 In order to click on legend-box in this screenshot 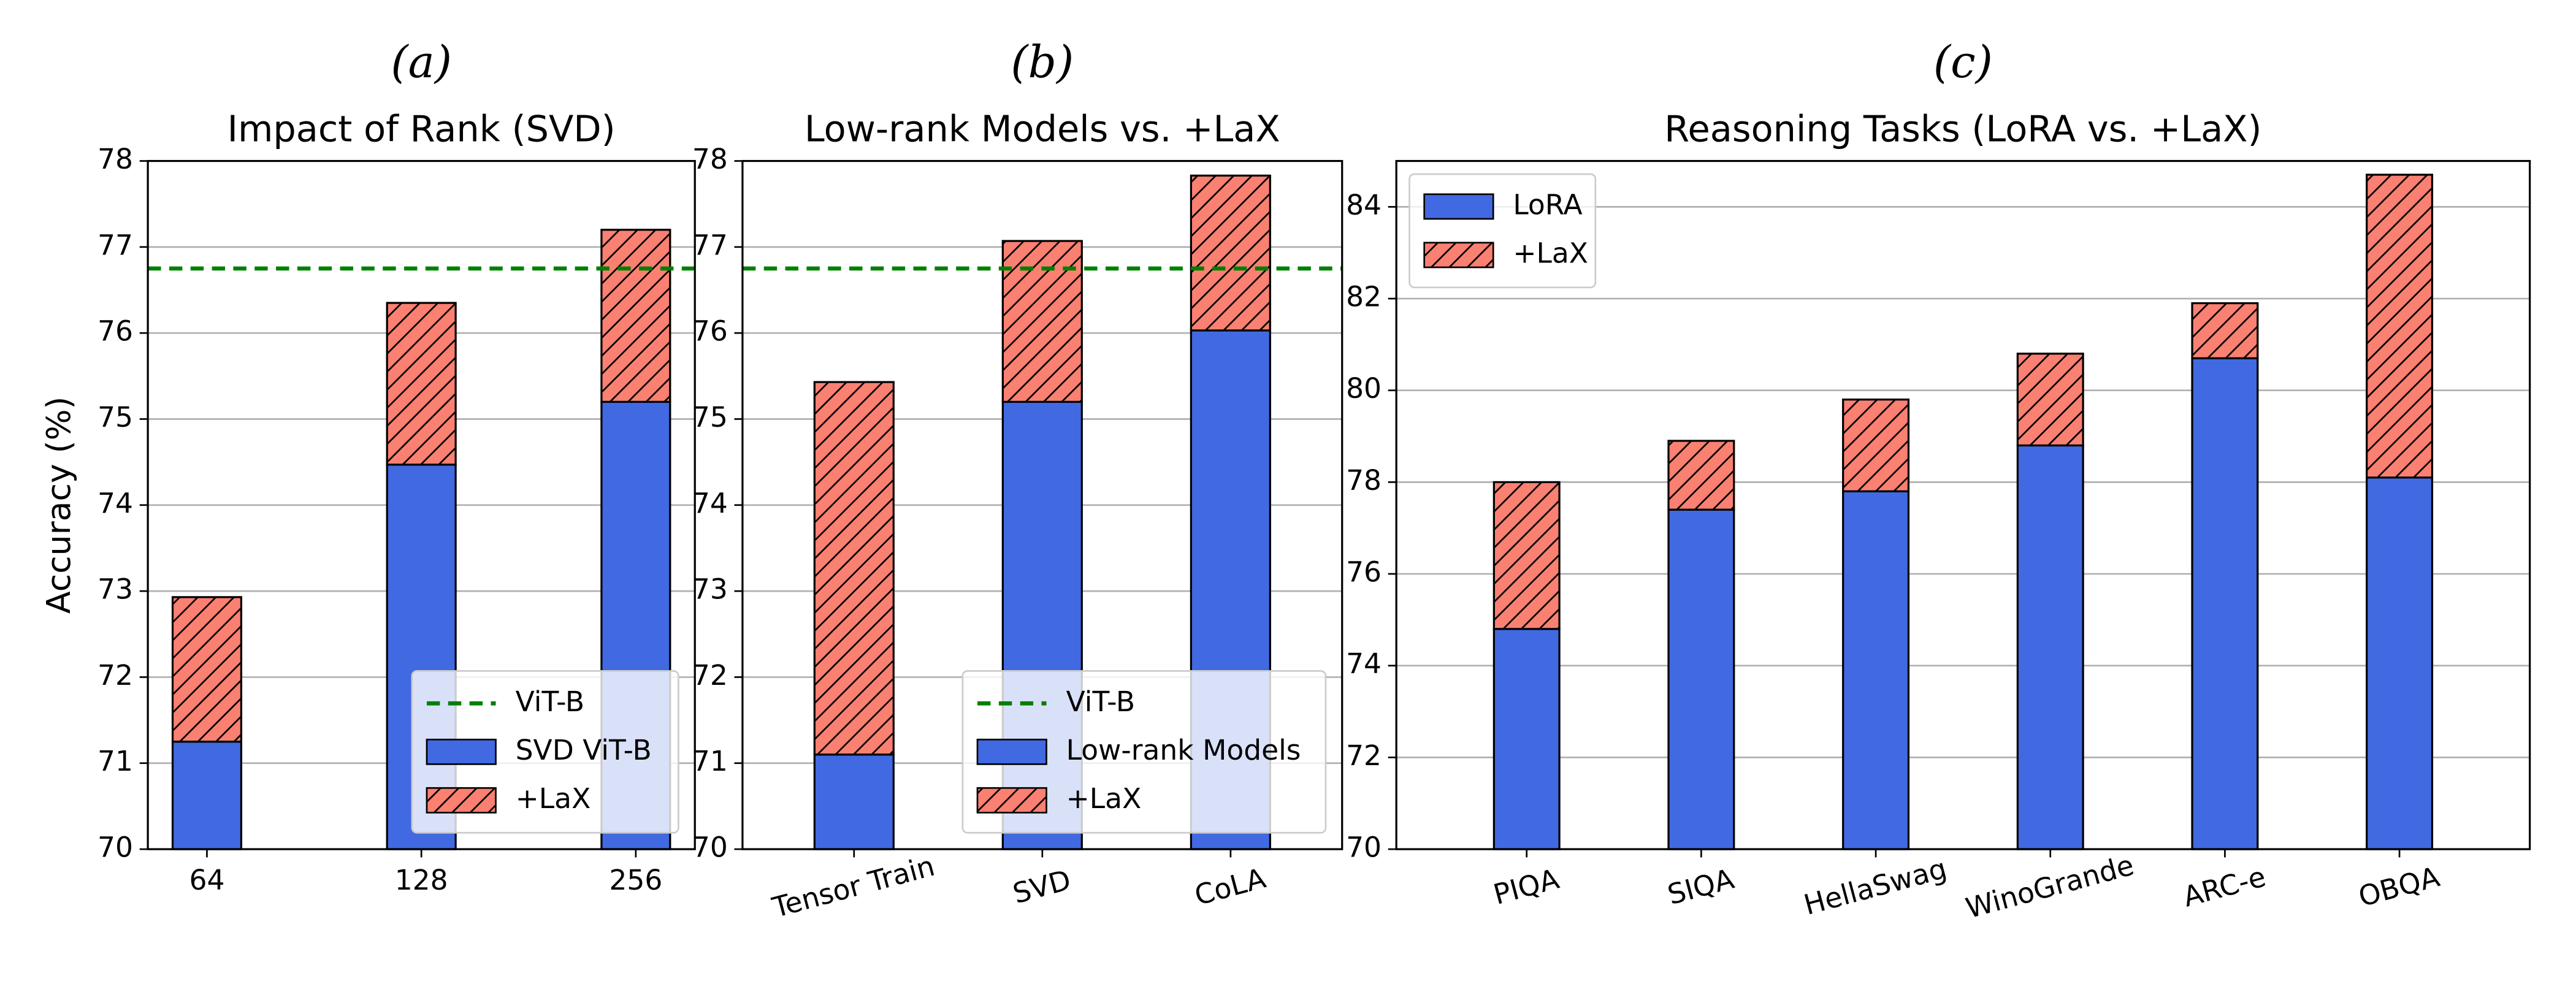, I will do `click(1144, 752)`.